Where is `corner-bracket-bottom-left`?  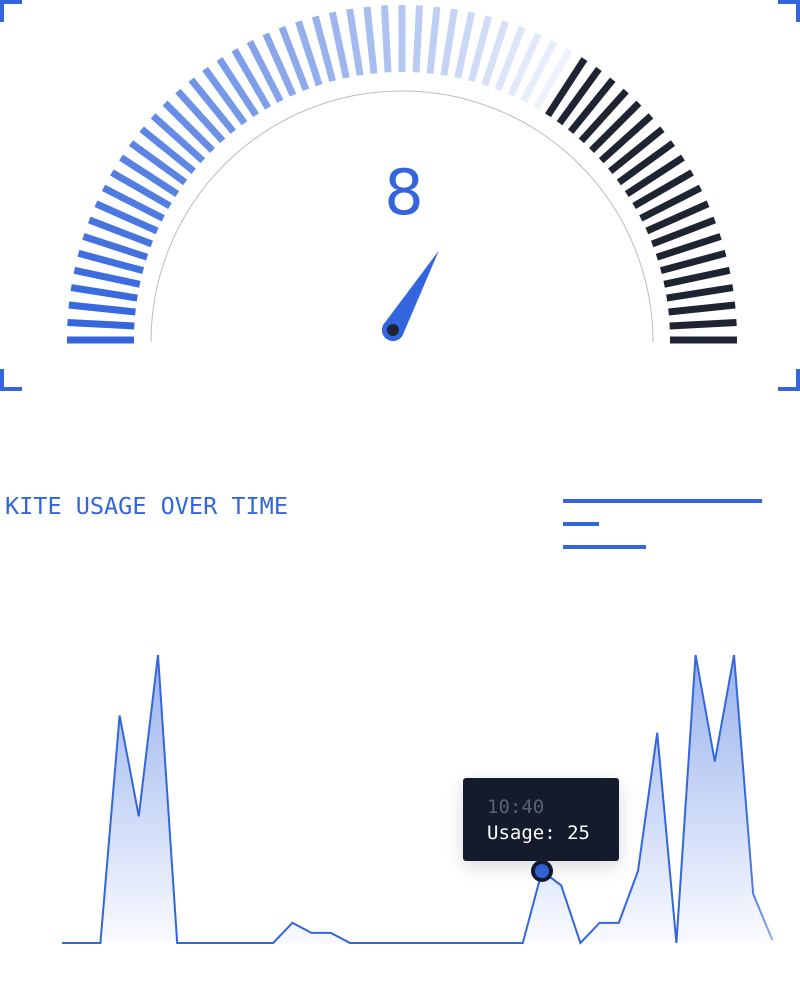
corner-bracket-bottom-left is located at coordinates (11, 380).